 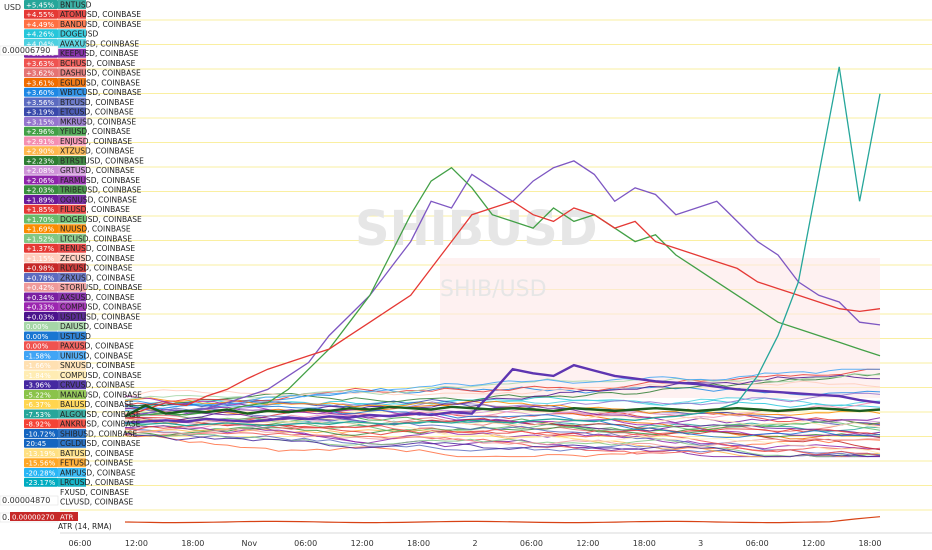 I want to click on legend-symbol: EGLDUSD, COINBASE, so click(x=100, y=82).